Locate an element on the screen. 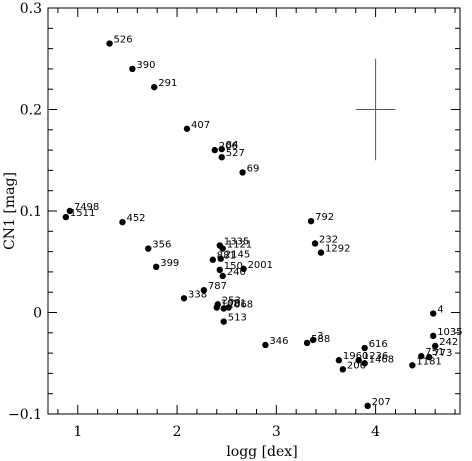 This screenshot has width=472, height=461. point-label: 1335 is located at coordinates (236, 242).